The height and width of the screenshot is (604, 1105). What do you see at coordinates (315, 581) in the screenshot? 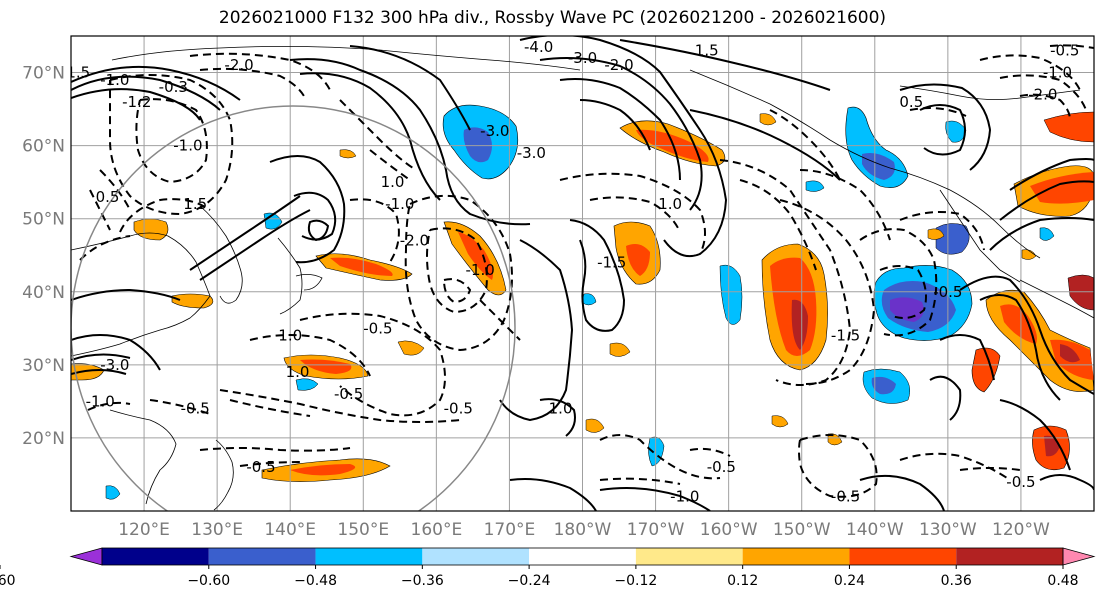
I see `colorbar-tick-label: −0.48` at bounding box center [315, 581].